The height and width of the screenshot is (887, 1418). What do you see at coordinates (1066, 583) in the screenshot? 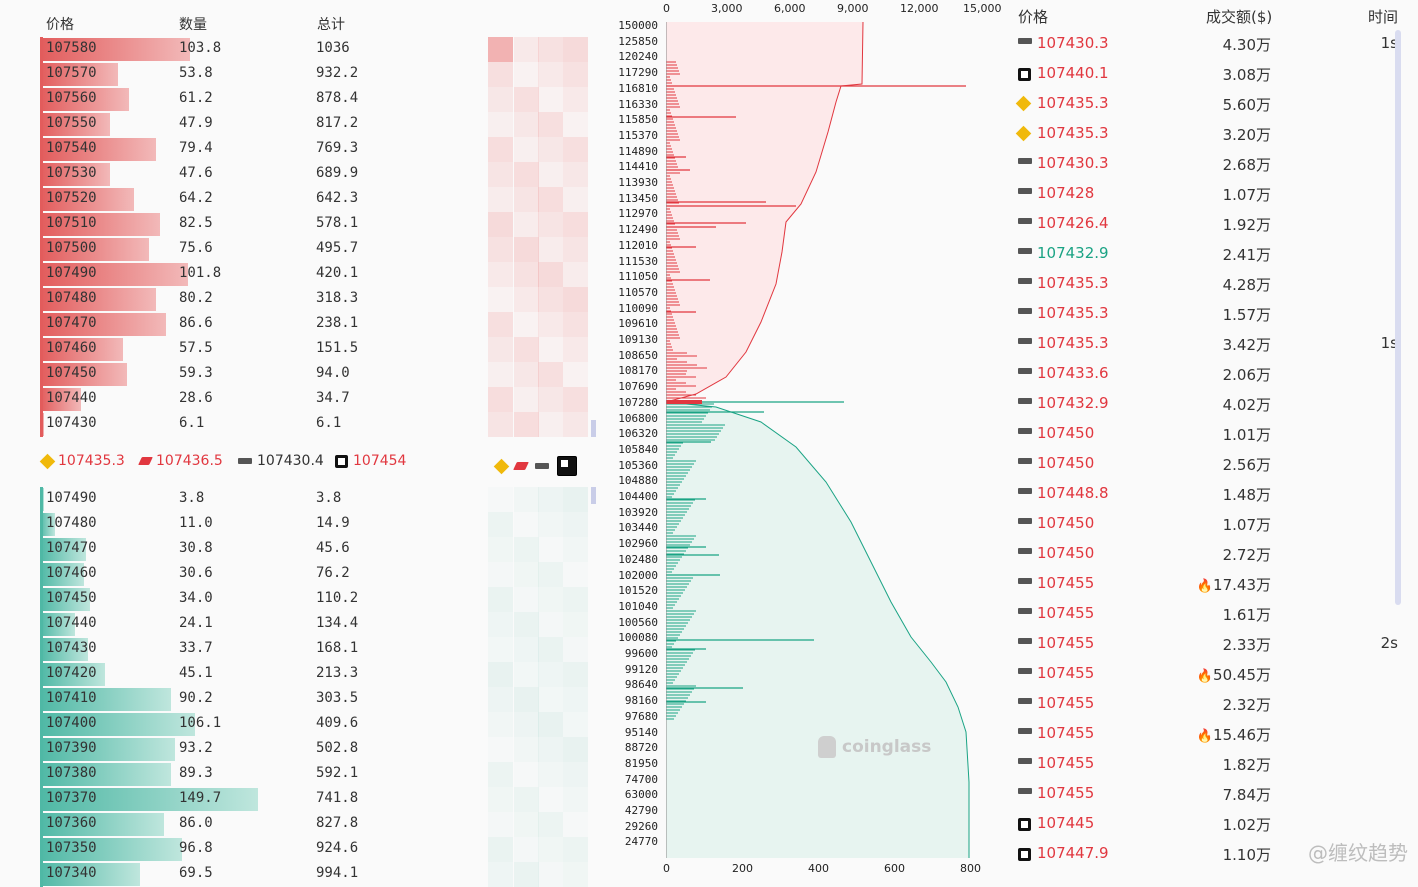
I see `trade-price: 107455` at bounding box center [1066, 583].